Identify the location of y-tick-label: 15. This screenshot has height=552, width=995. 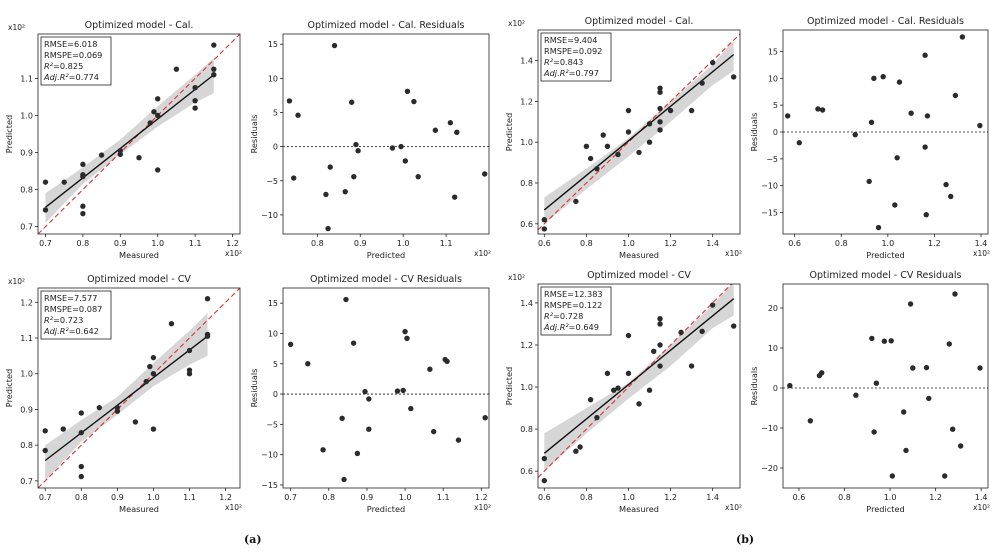
(273, 44).